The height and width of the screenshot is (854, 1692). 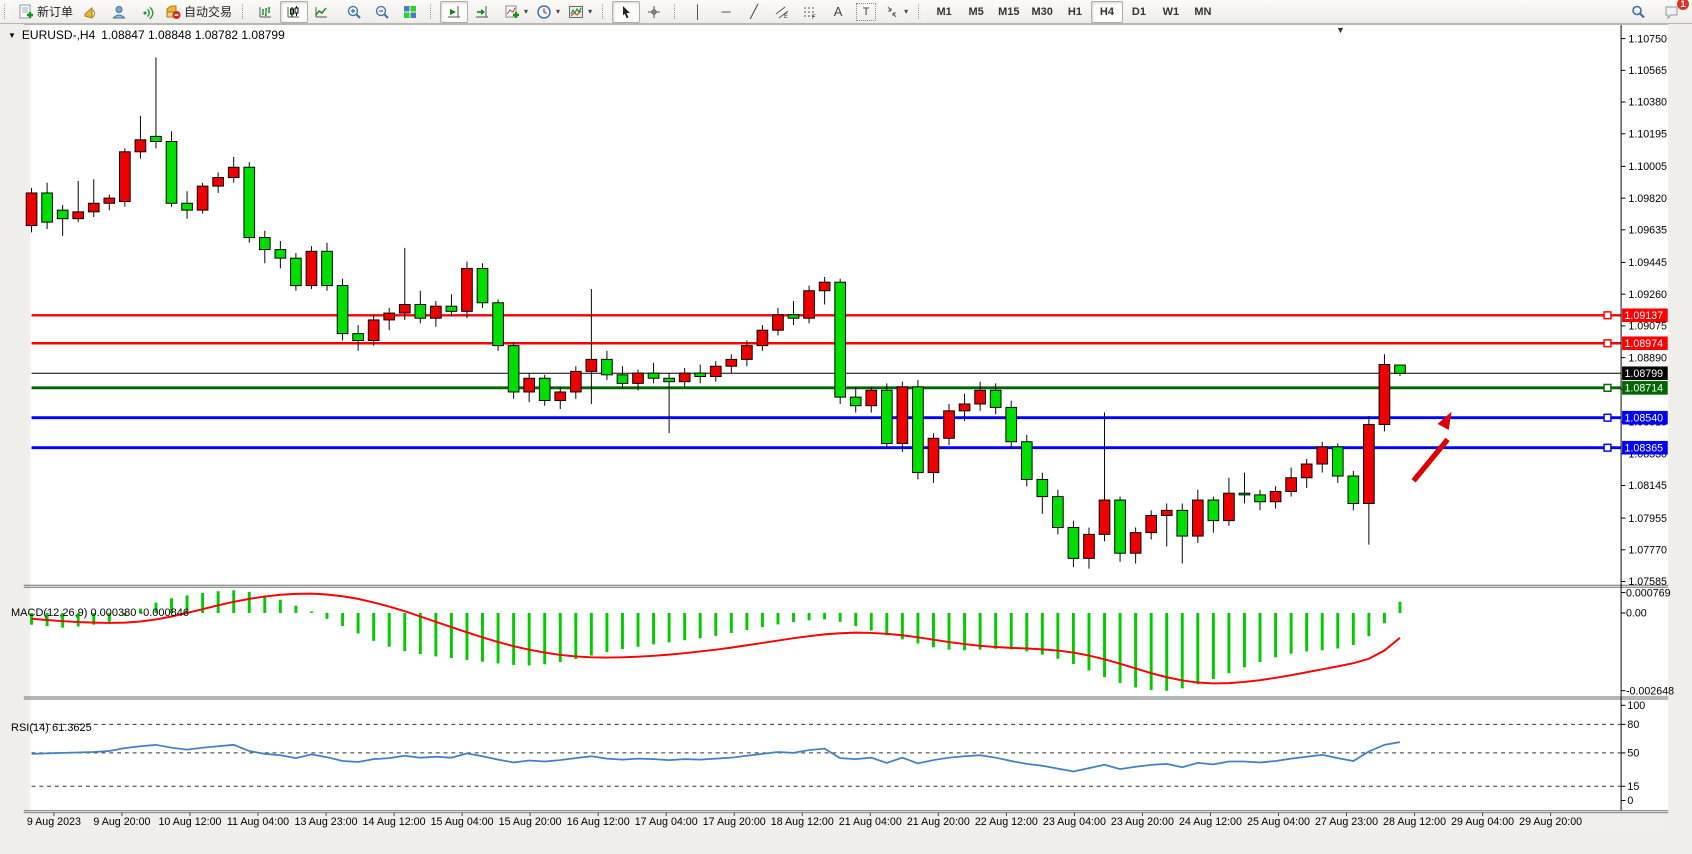 I want to click on line-chart-button, so click(x=322, y=12).